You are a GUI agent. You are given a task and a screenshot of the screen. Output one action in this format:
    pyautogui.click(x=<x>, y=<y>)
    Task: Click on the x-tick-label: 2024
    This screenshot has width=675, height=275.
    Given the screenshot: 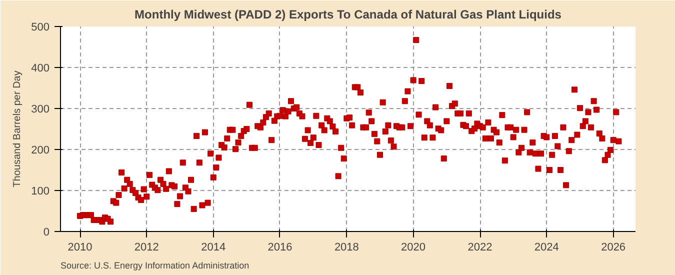 What is the action you would take?
    pyautogui.click(x=546, y=248)
    